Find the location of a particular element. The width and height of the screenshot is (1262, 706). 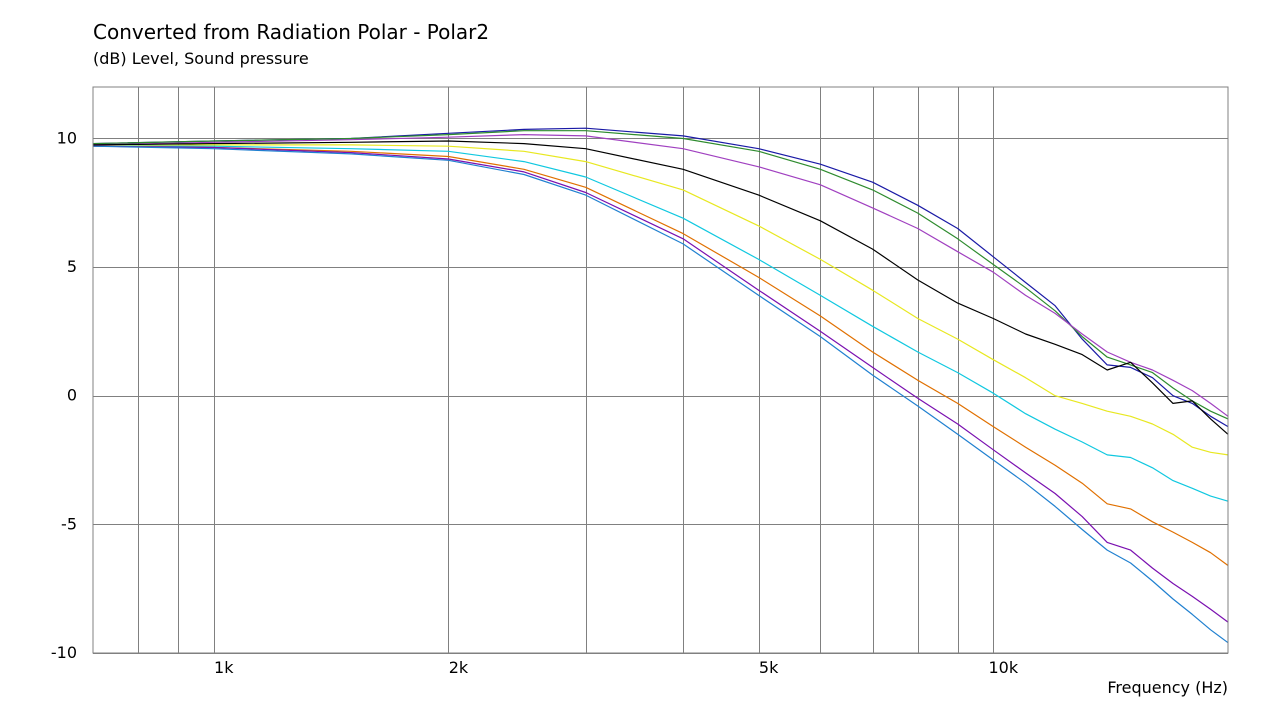

x-axis-label: Frequency (Hz) is located at coordinates (1167, 687).